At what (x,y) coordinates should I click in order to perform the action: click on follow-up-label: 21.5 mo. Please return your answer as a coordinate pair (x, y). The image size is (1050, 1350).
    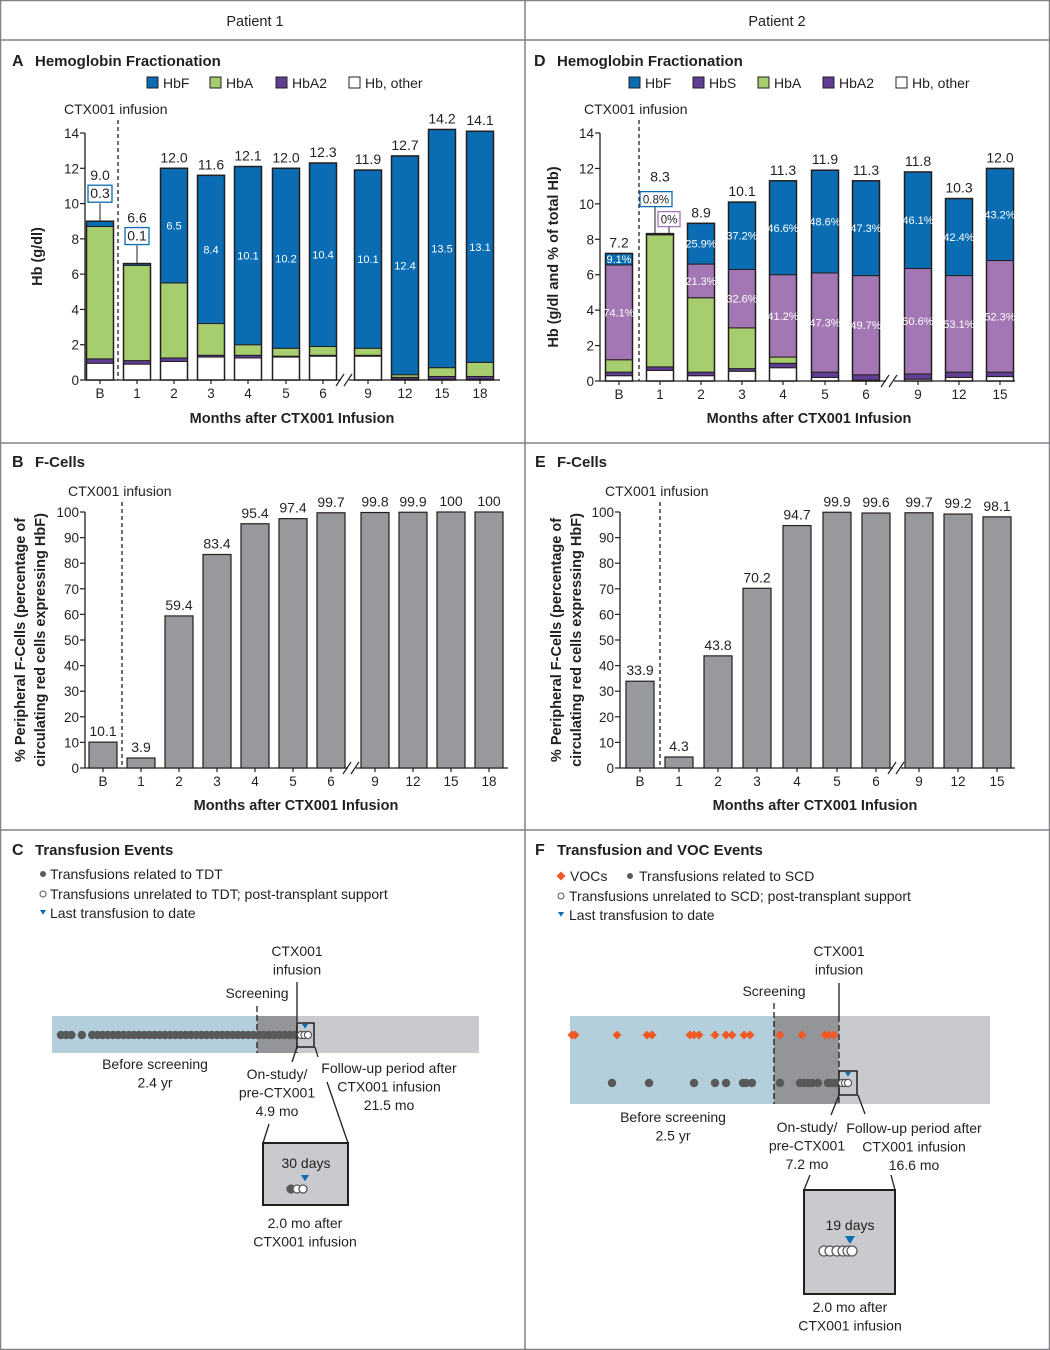
    Looking at the image, I should click on (389, 1105).